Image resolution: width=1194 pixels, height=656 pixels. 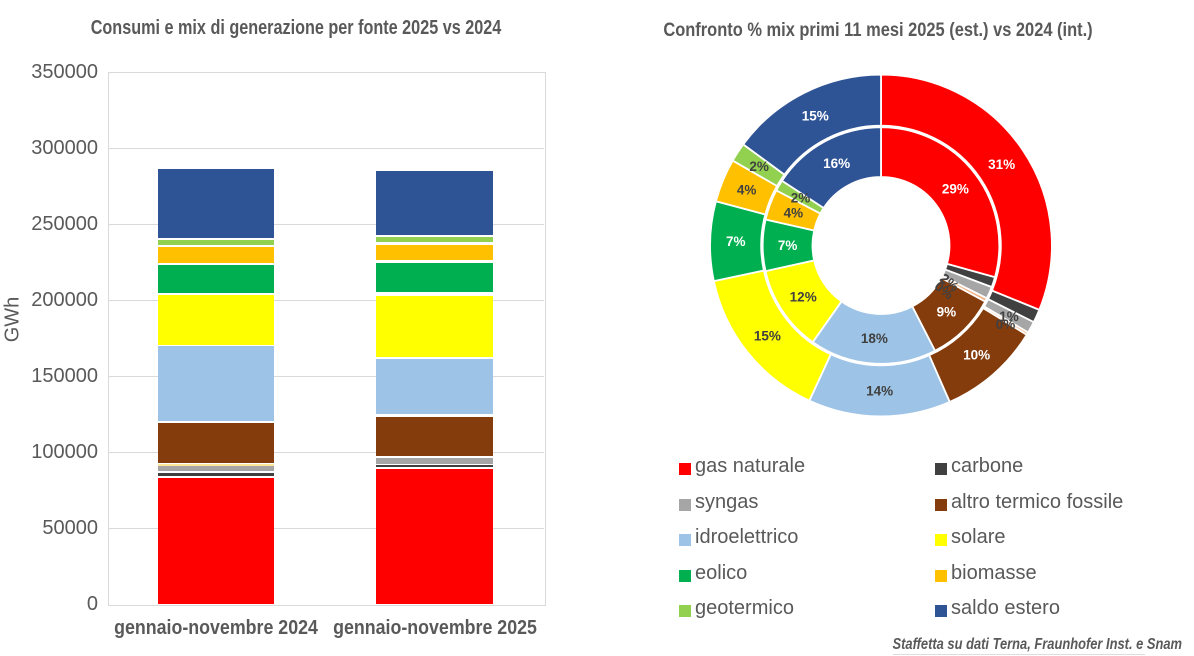 What do you see at coordinates (1006, 324) in the screenshot?
I see `svg-text: 0%` at bounding box center [1006, 324].